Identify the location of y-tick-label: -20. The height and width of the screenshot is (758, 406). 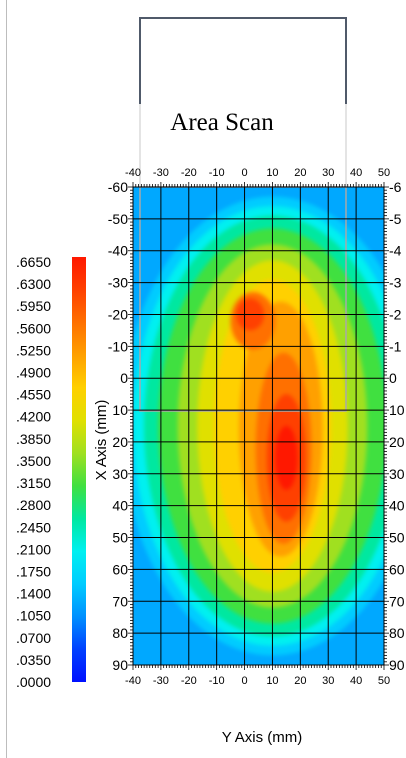
(118, 314).